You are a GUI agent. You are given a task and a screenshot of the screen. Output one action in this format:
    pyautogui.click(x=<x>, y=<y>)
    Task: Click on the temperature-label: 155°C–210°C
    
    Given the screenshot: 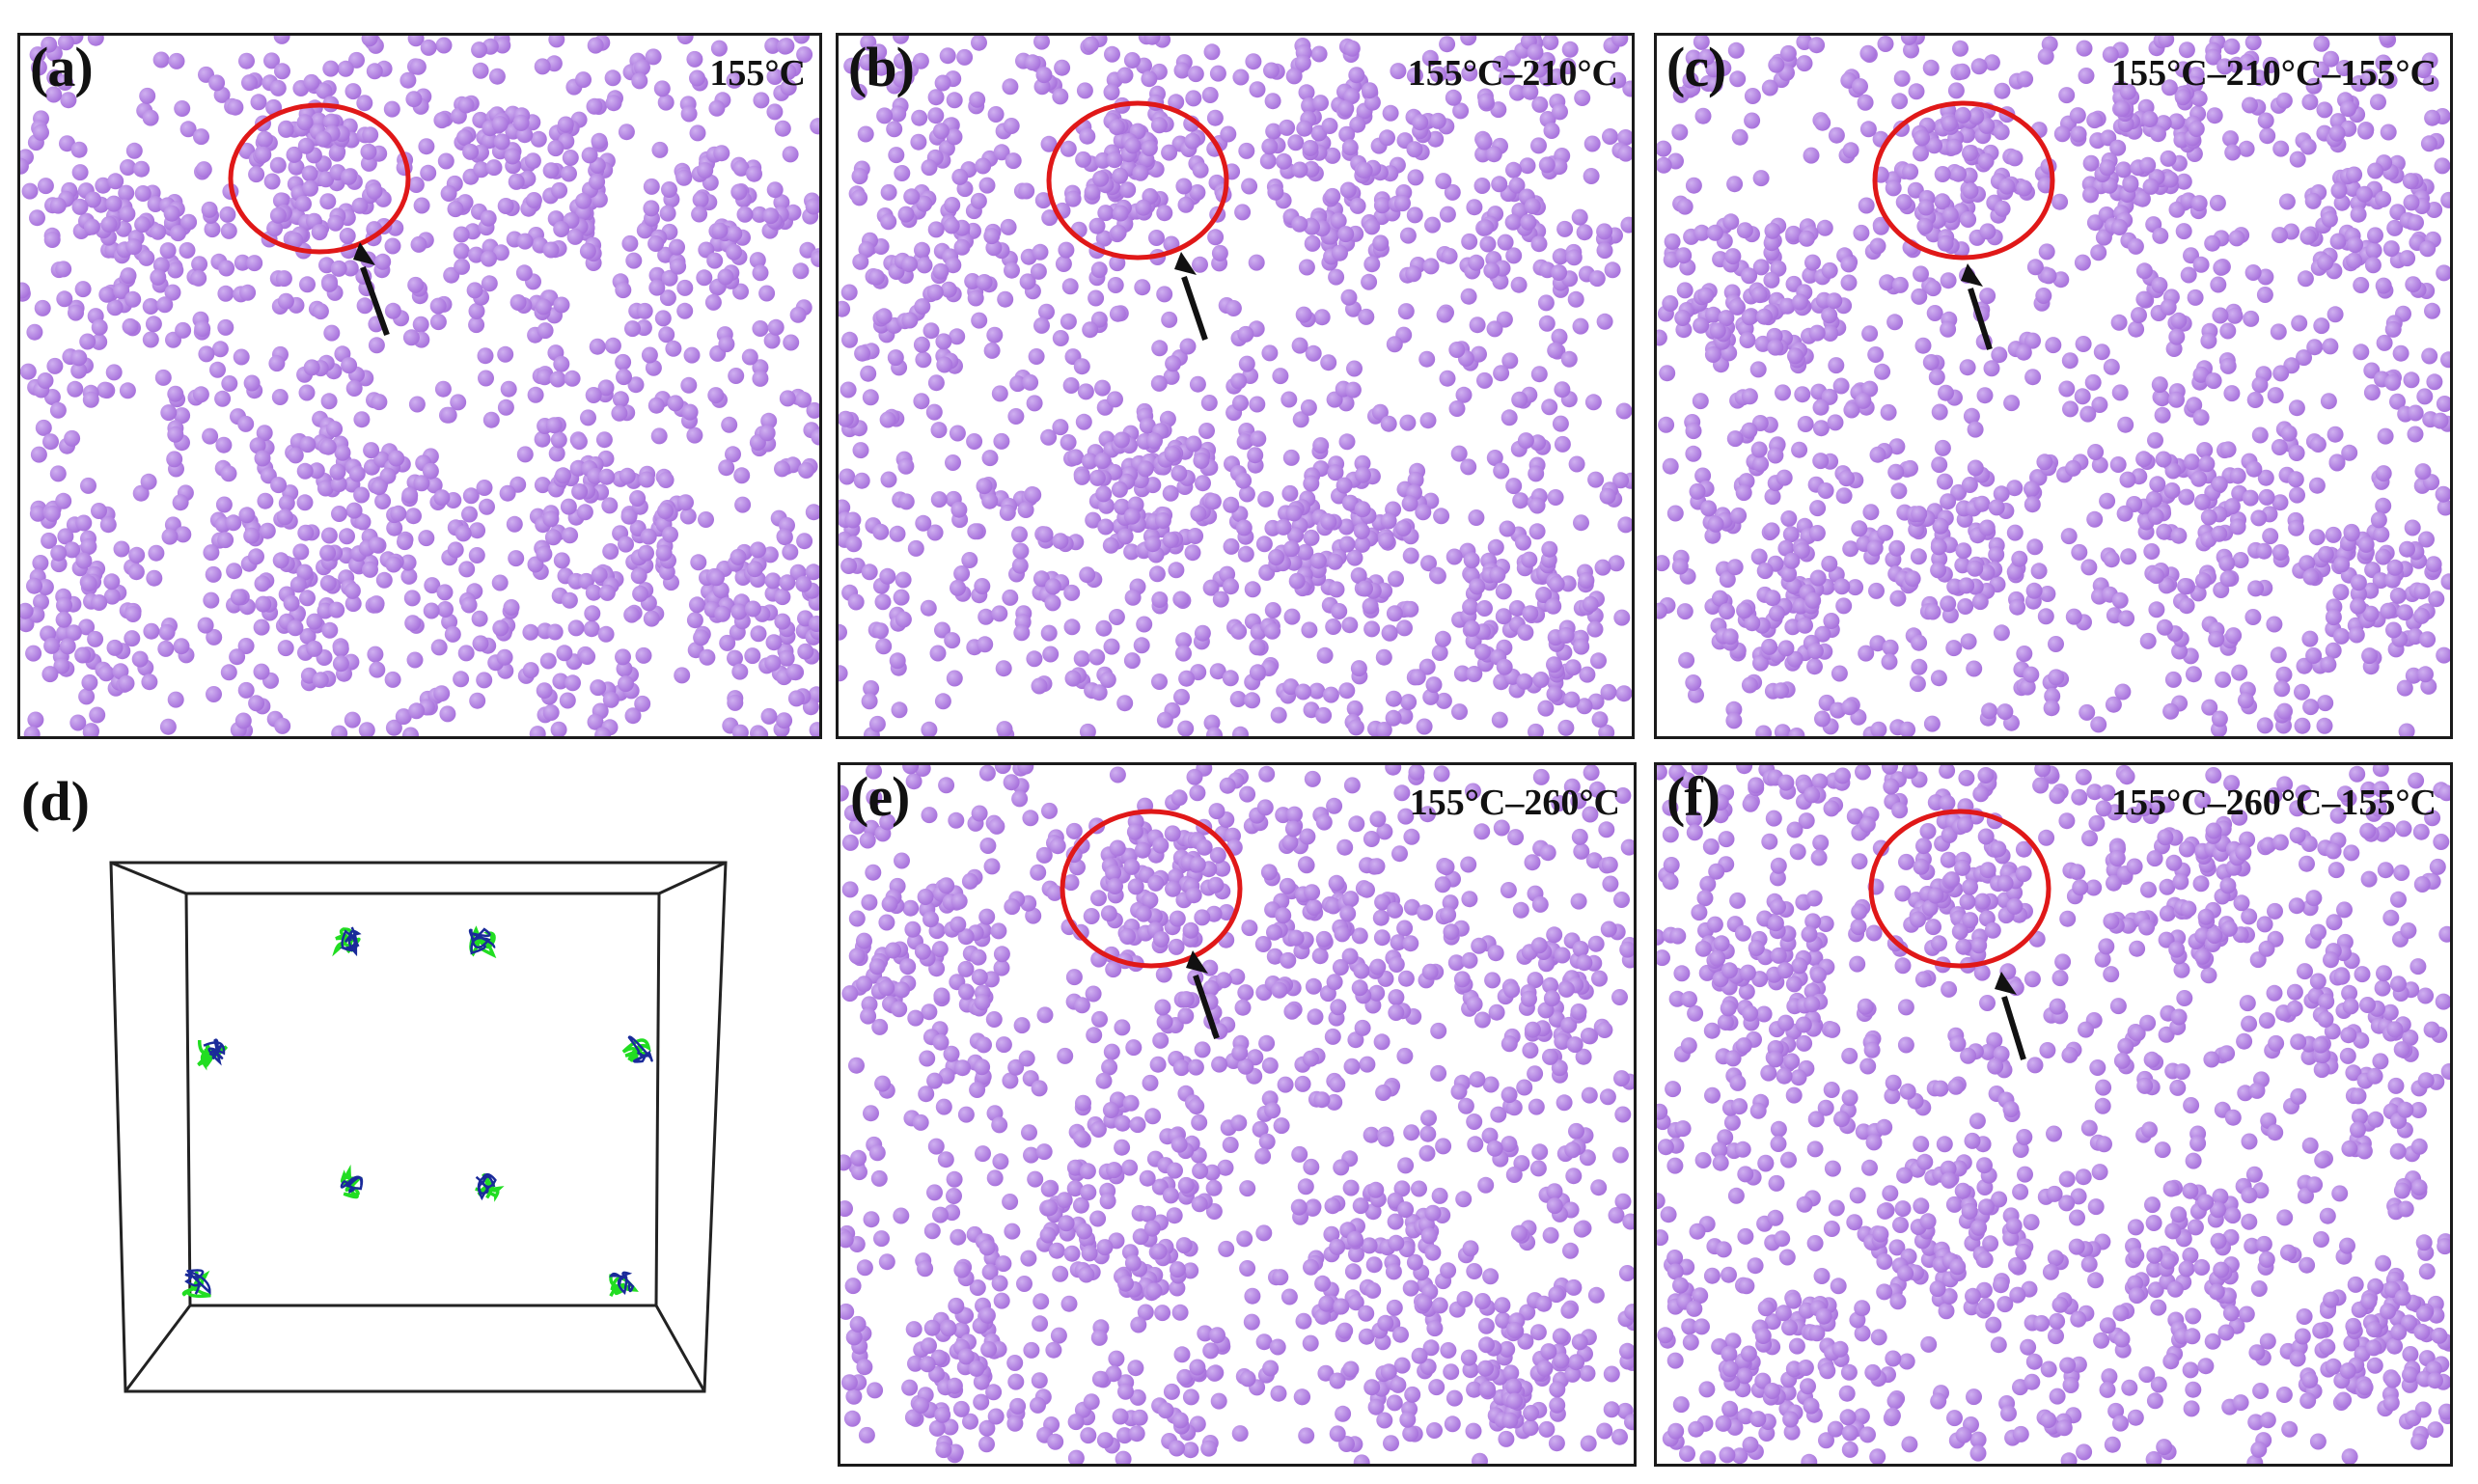 What is the action you would take?
    pyautogui.click(x=1512, y=73)
    